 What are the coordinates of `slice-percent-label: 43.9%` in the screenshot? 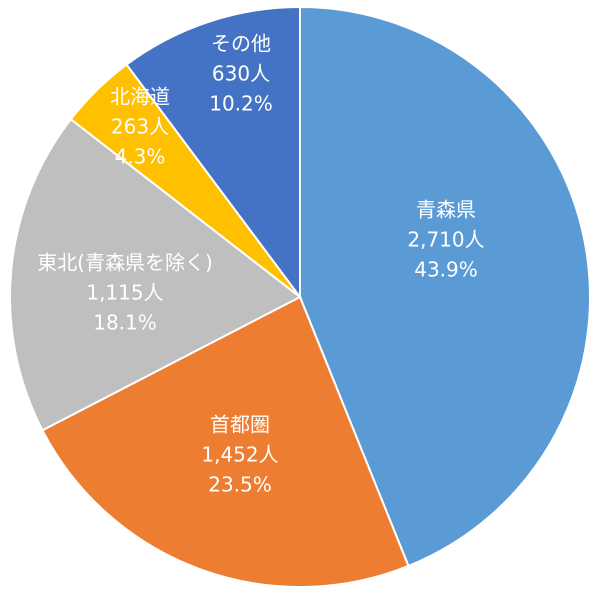 It's located at (446, 270).